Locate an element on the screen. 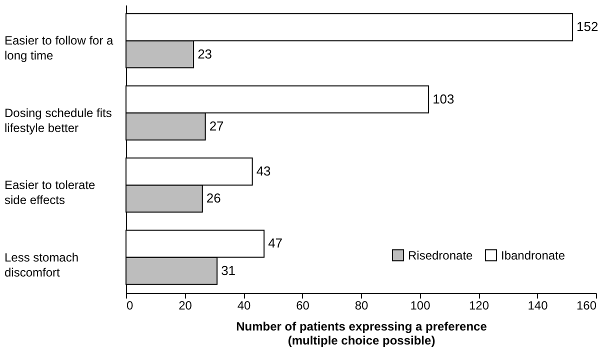 This screenshot has height=350, width=609. x-tick-label: 20 is located at coordinates (185, 305).